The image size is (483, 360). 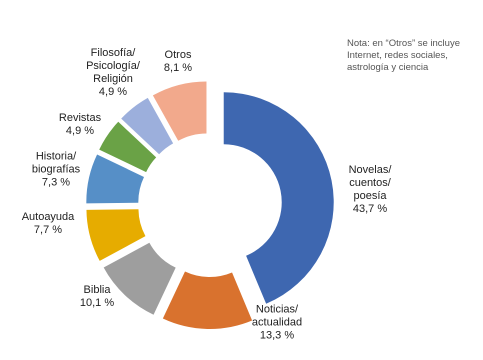 What do you see at coordinates (277, 316) in the screenshot?
I see `category-label: Noticias/ actualidad` at bounding box center [277, 316].